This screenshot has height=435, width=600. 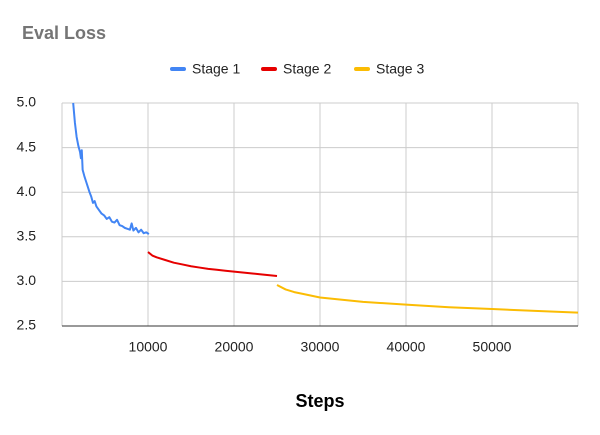 What do you see at coordinates (406, 347) in the screenshot?
I see `x-tick-label: 40000` at bounding box center [406, 347].